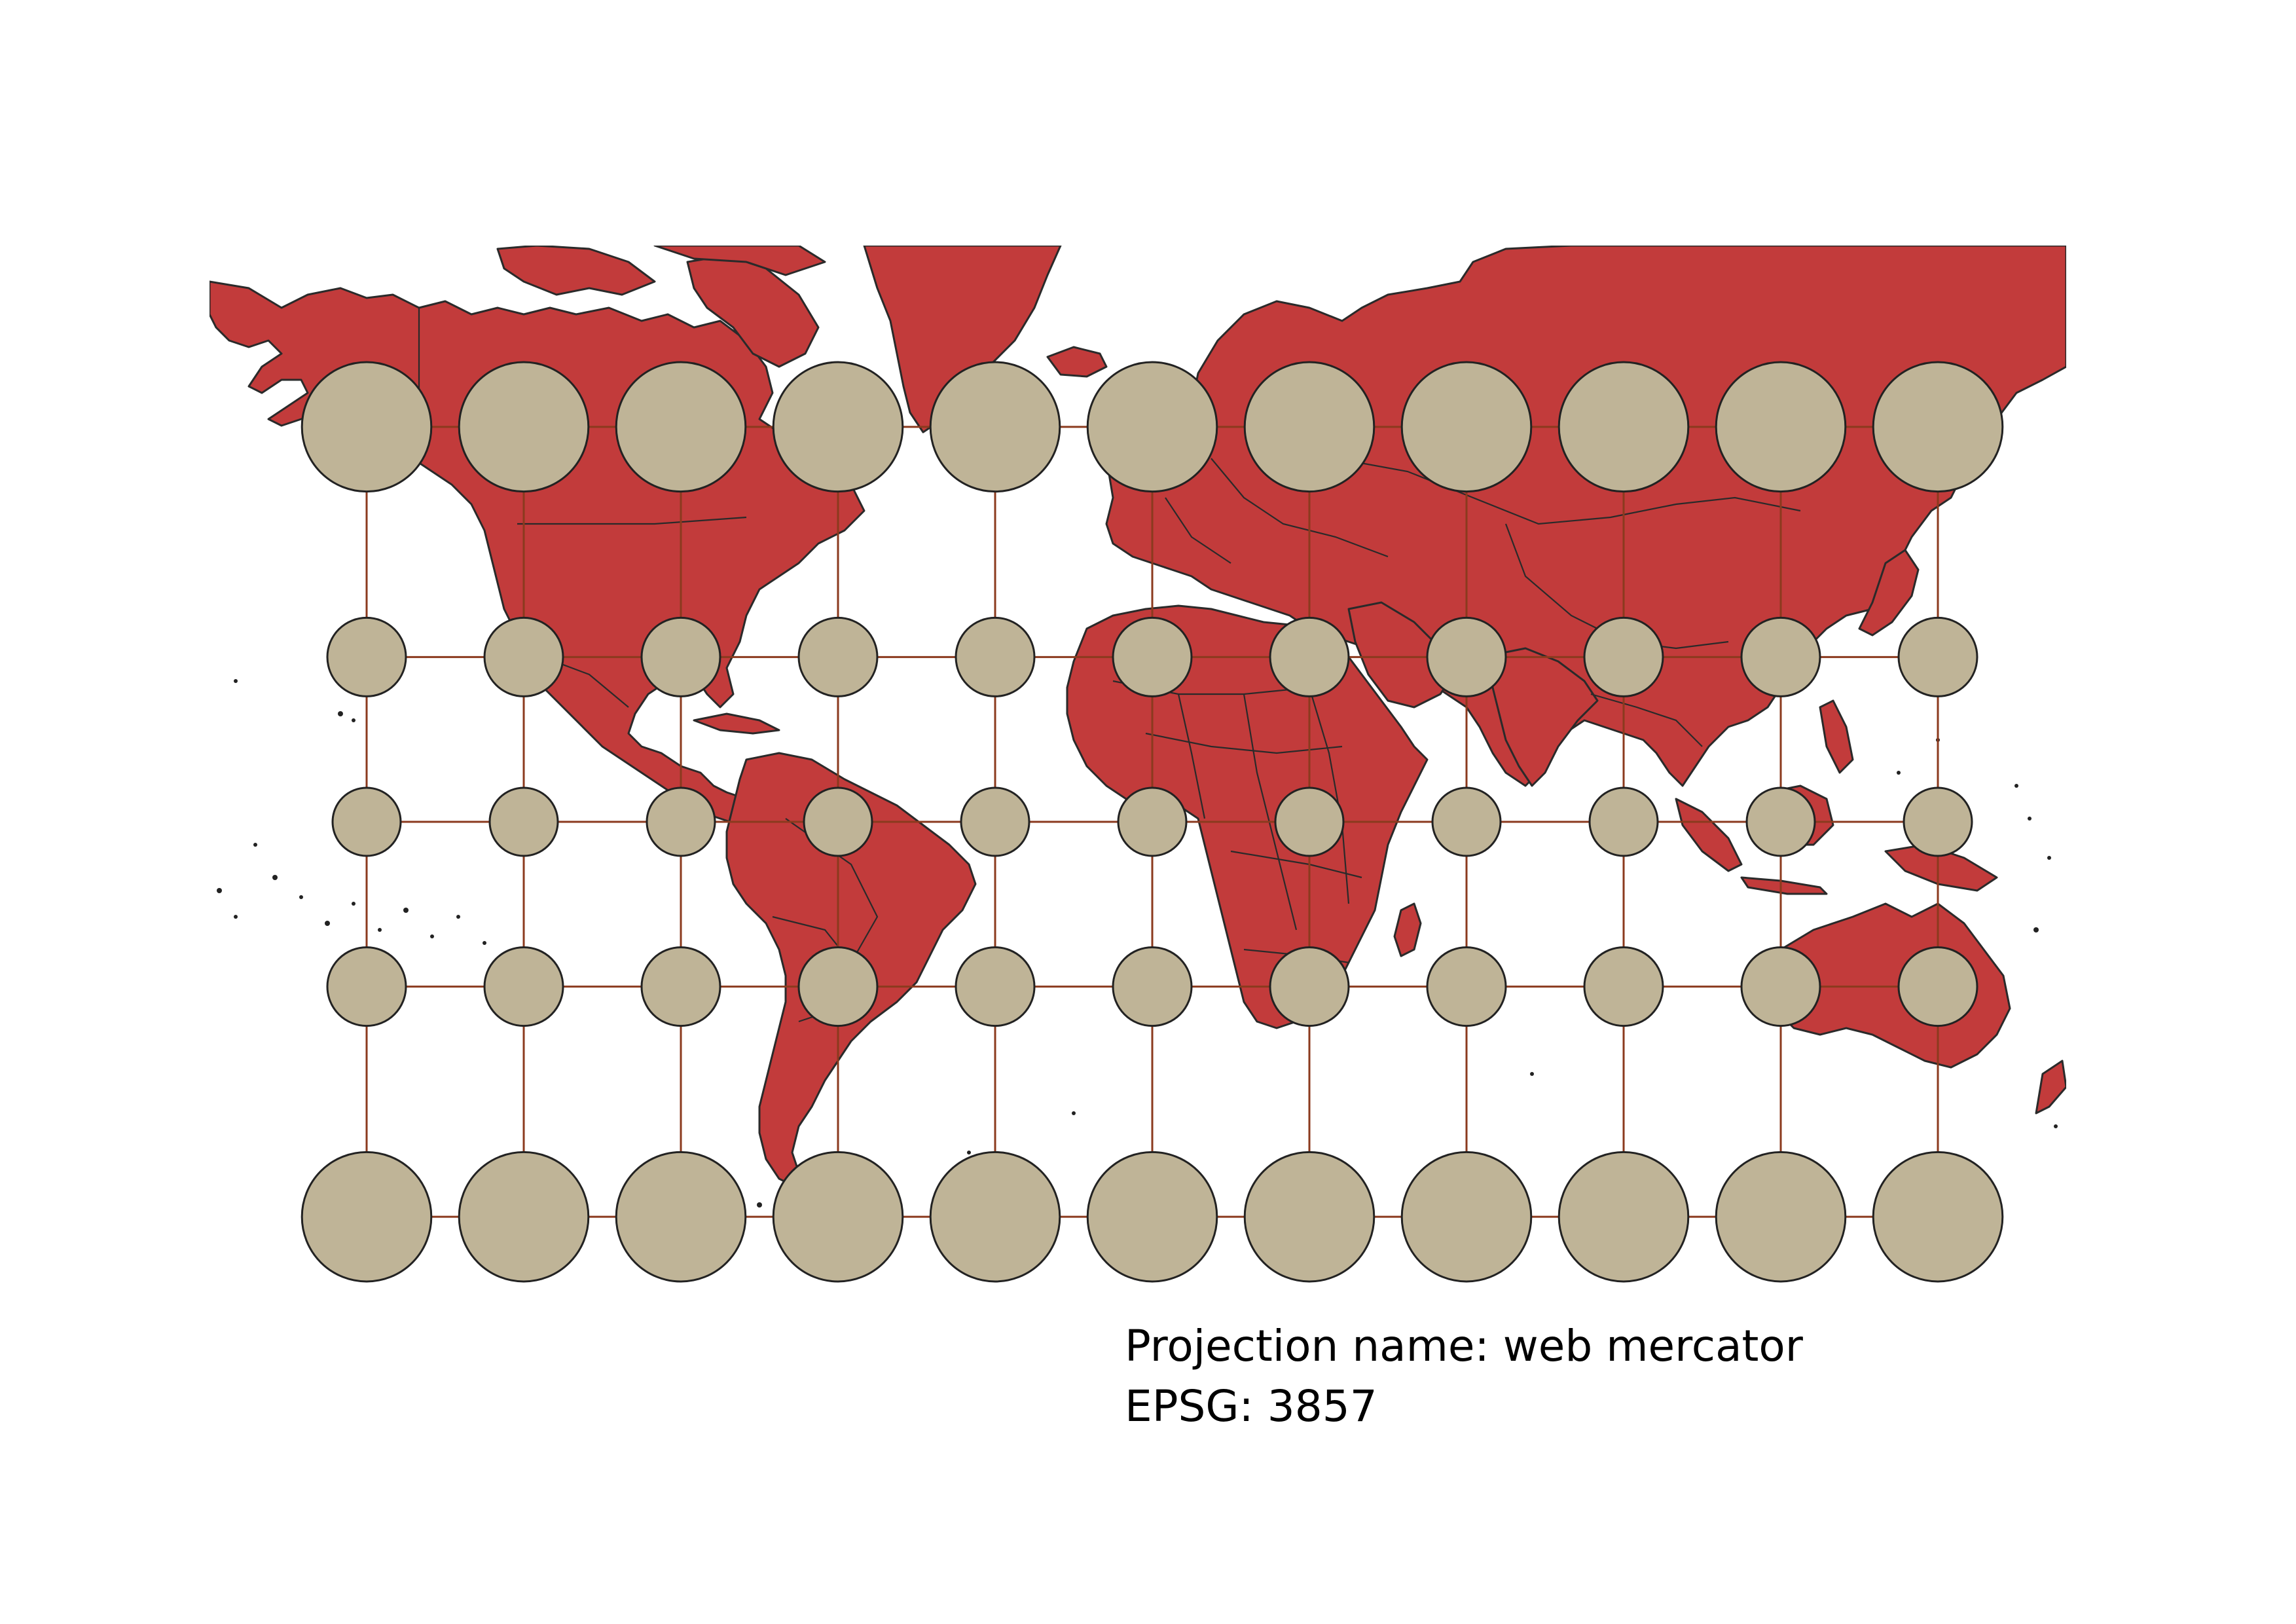  What do you see at coordinates (1889, 593) in the screenshot?
I see `japan` at bounding box center [1889, 593].